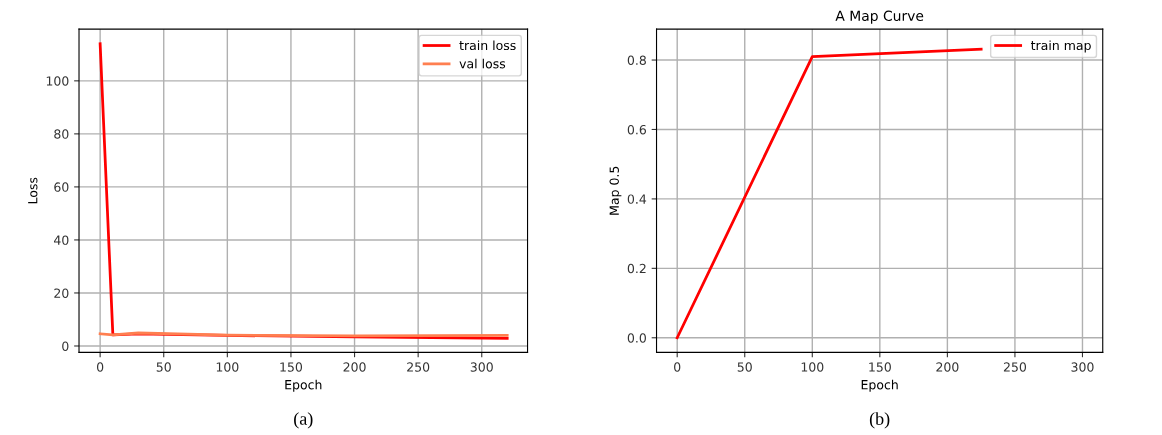  What do you see at coordinates (487, 45) in the screenshot?
I see `legend-label: train loss` at bounding box center [487, 45].